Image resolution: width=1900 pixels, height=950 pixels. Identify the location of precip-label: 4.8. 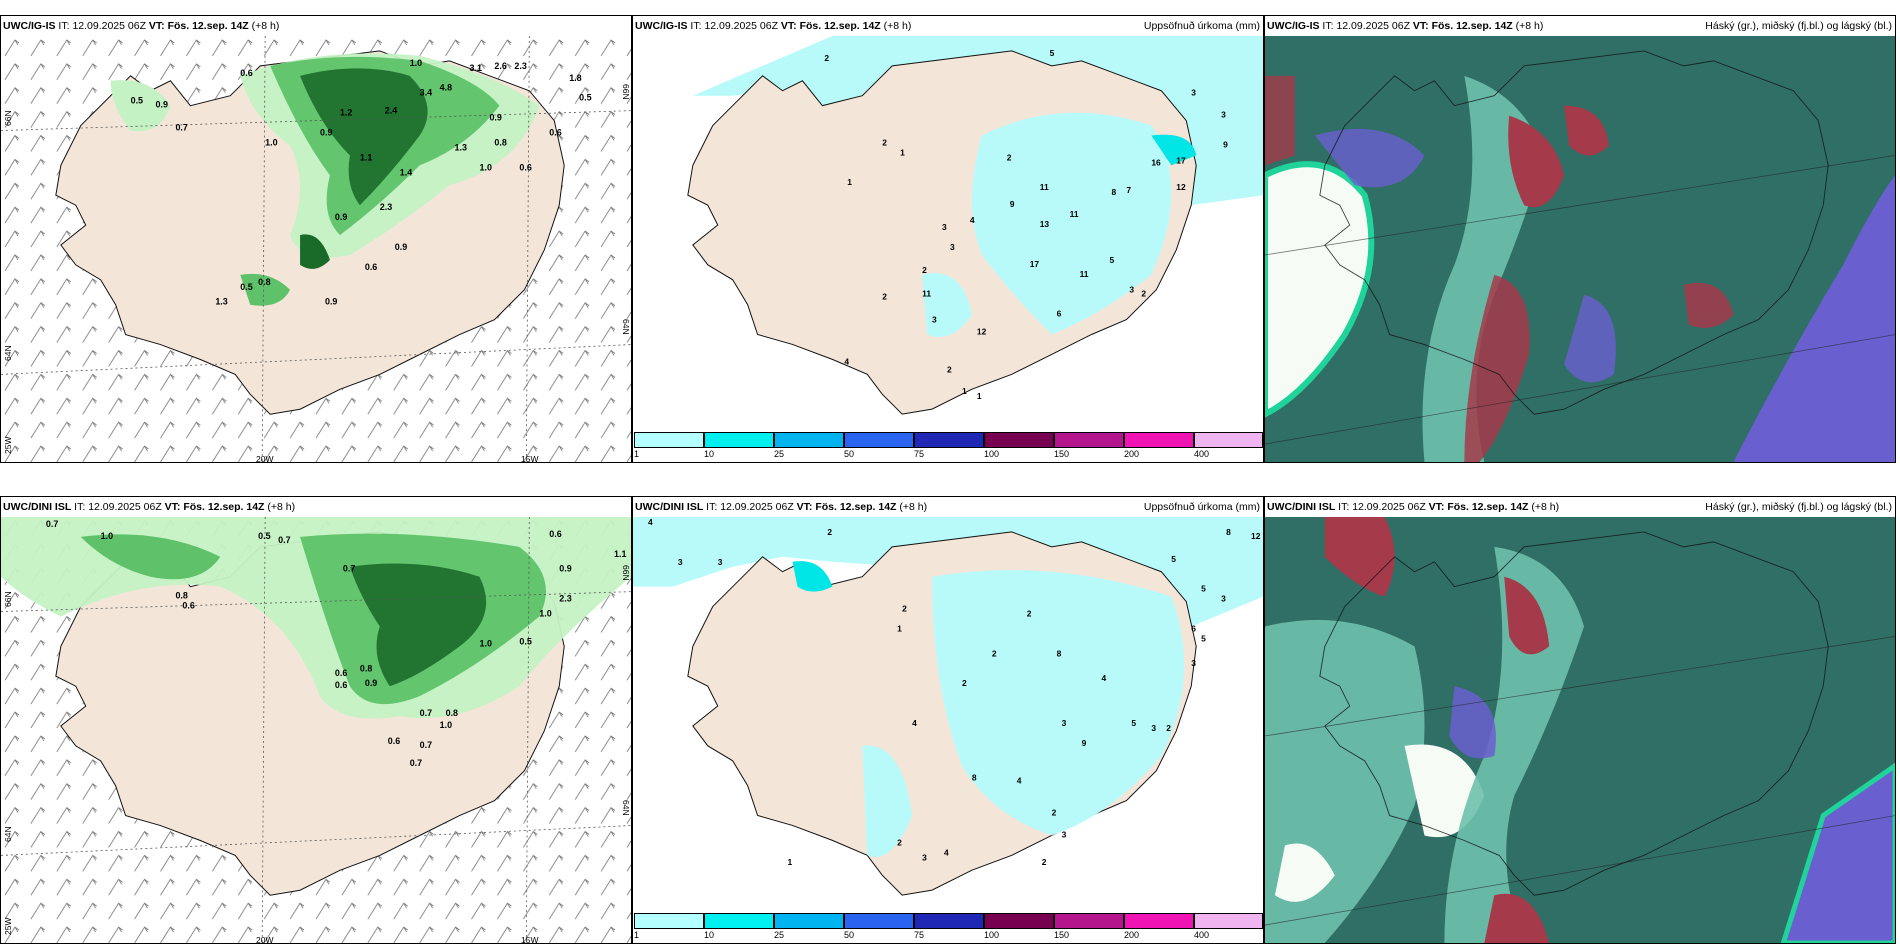
(446, 88).